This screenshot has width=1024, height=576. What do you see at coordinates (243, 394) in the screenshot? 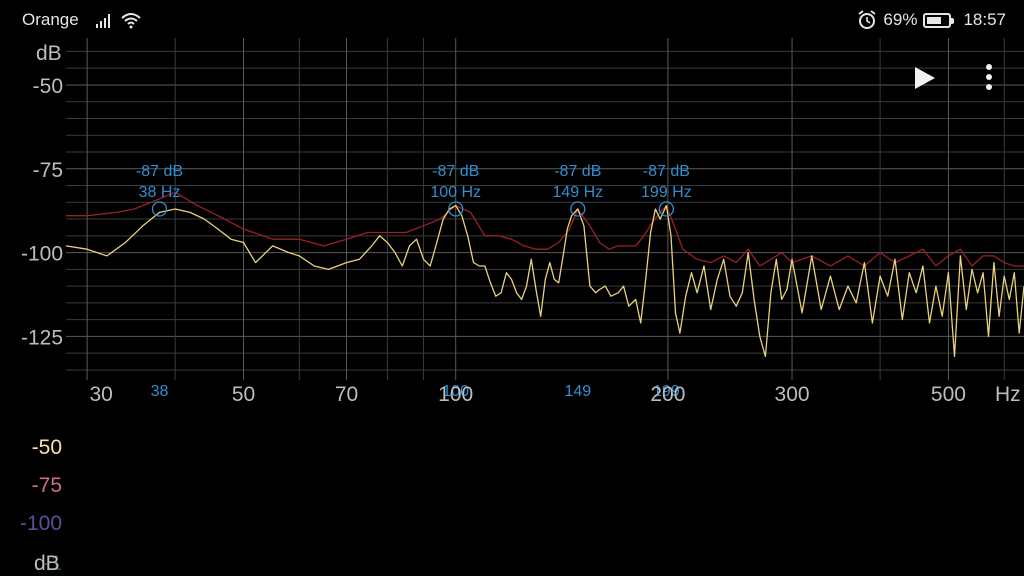
I see `x-tick-label: 50` at bounding box center [243, 394].